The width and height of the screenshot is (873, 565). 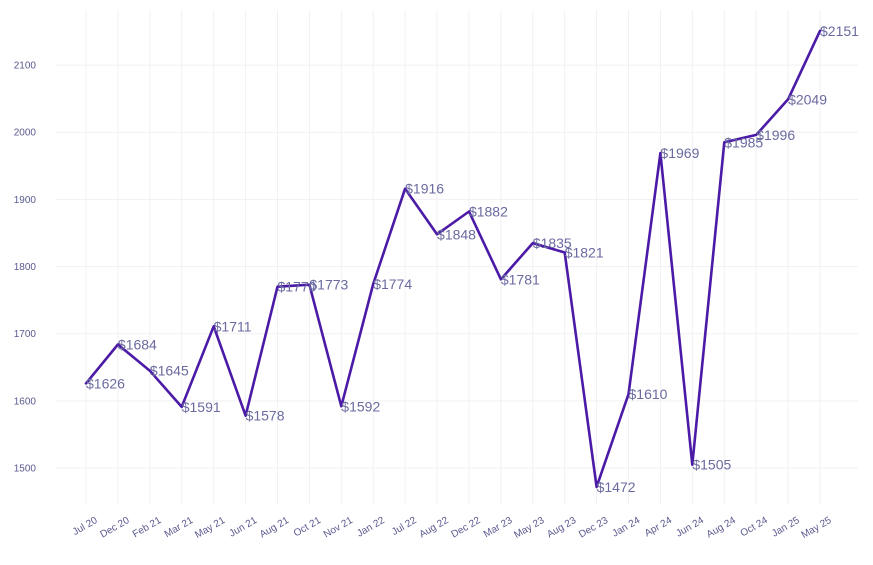 I want to click on y-tick-label: 1800, so click(x=25, y=267).